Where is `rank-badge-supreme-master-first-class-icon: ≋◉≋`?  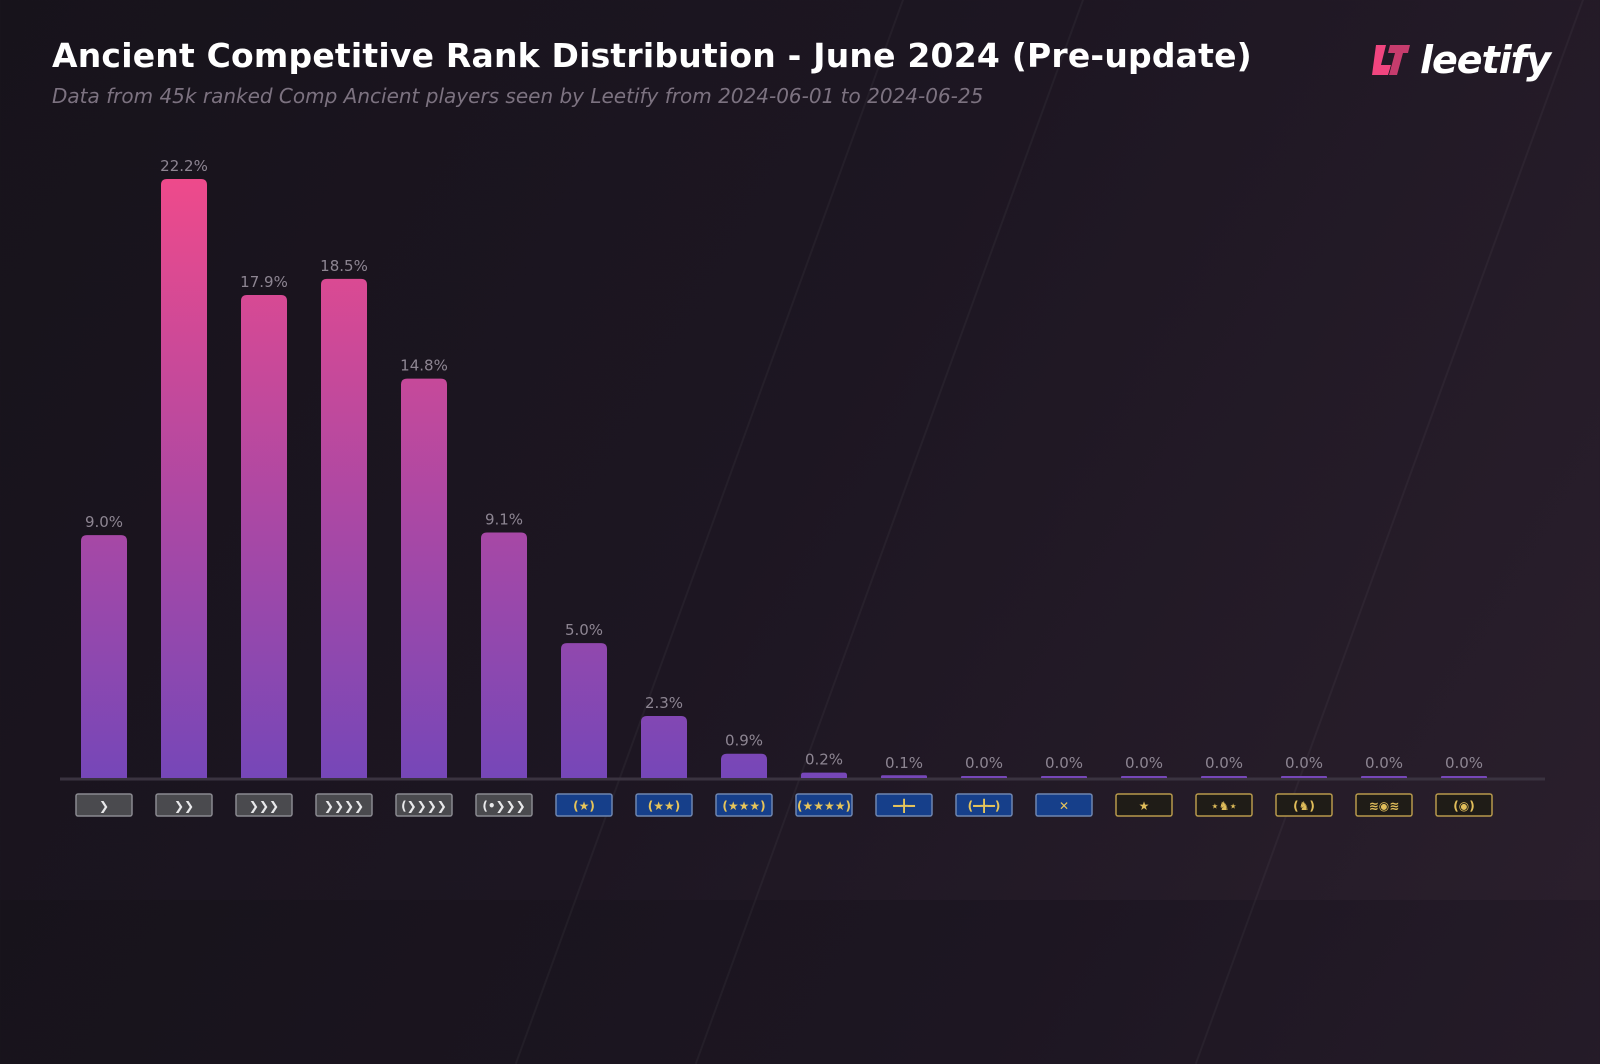
rank-badge-supreme-master-first-class-icon: ≋◉≋ is located at coordinates (1384, 805).